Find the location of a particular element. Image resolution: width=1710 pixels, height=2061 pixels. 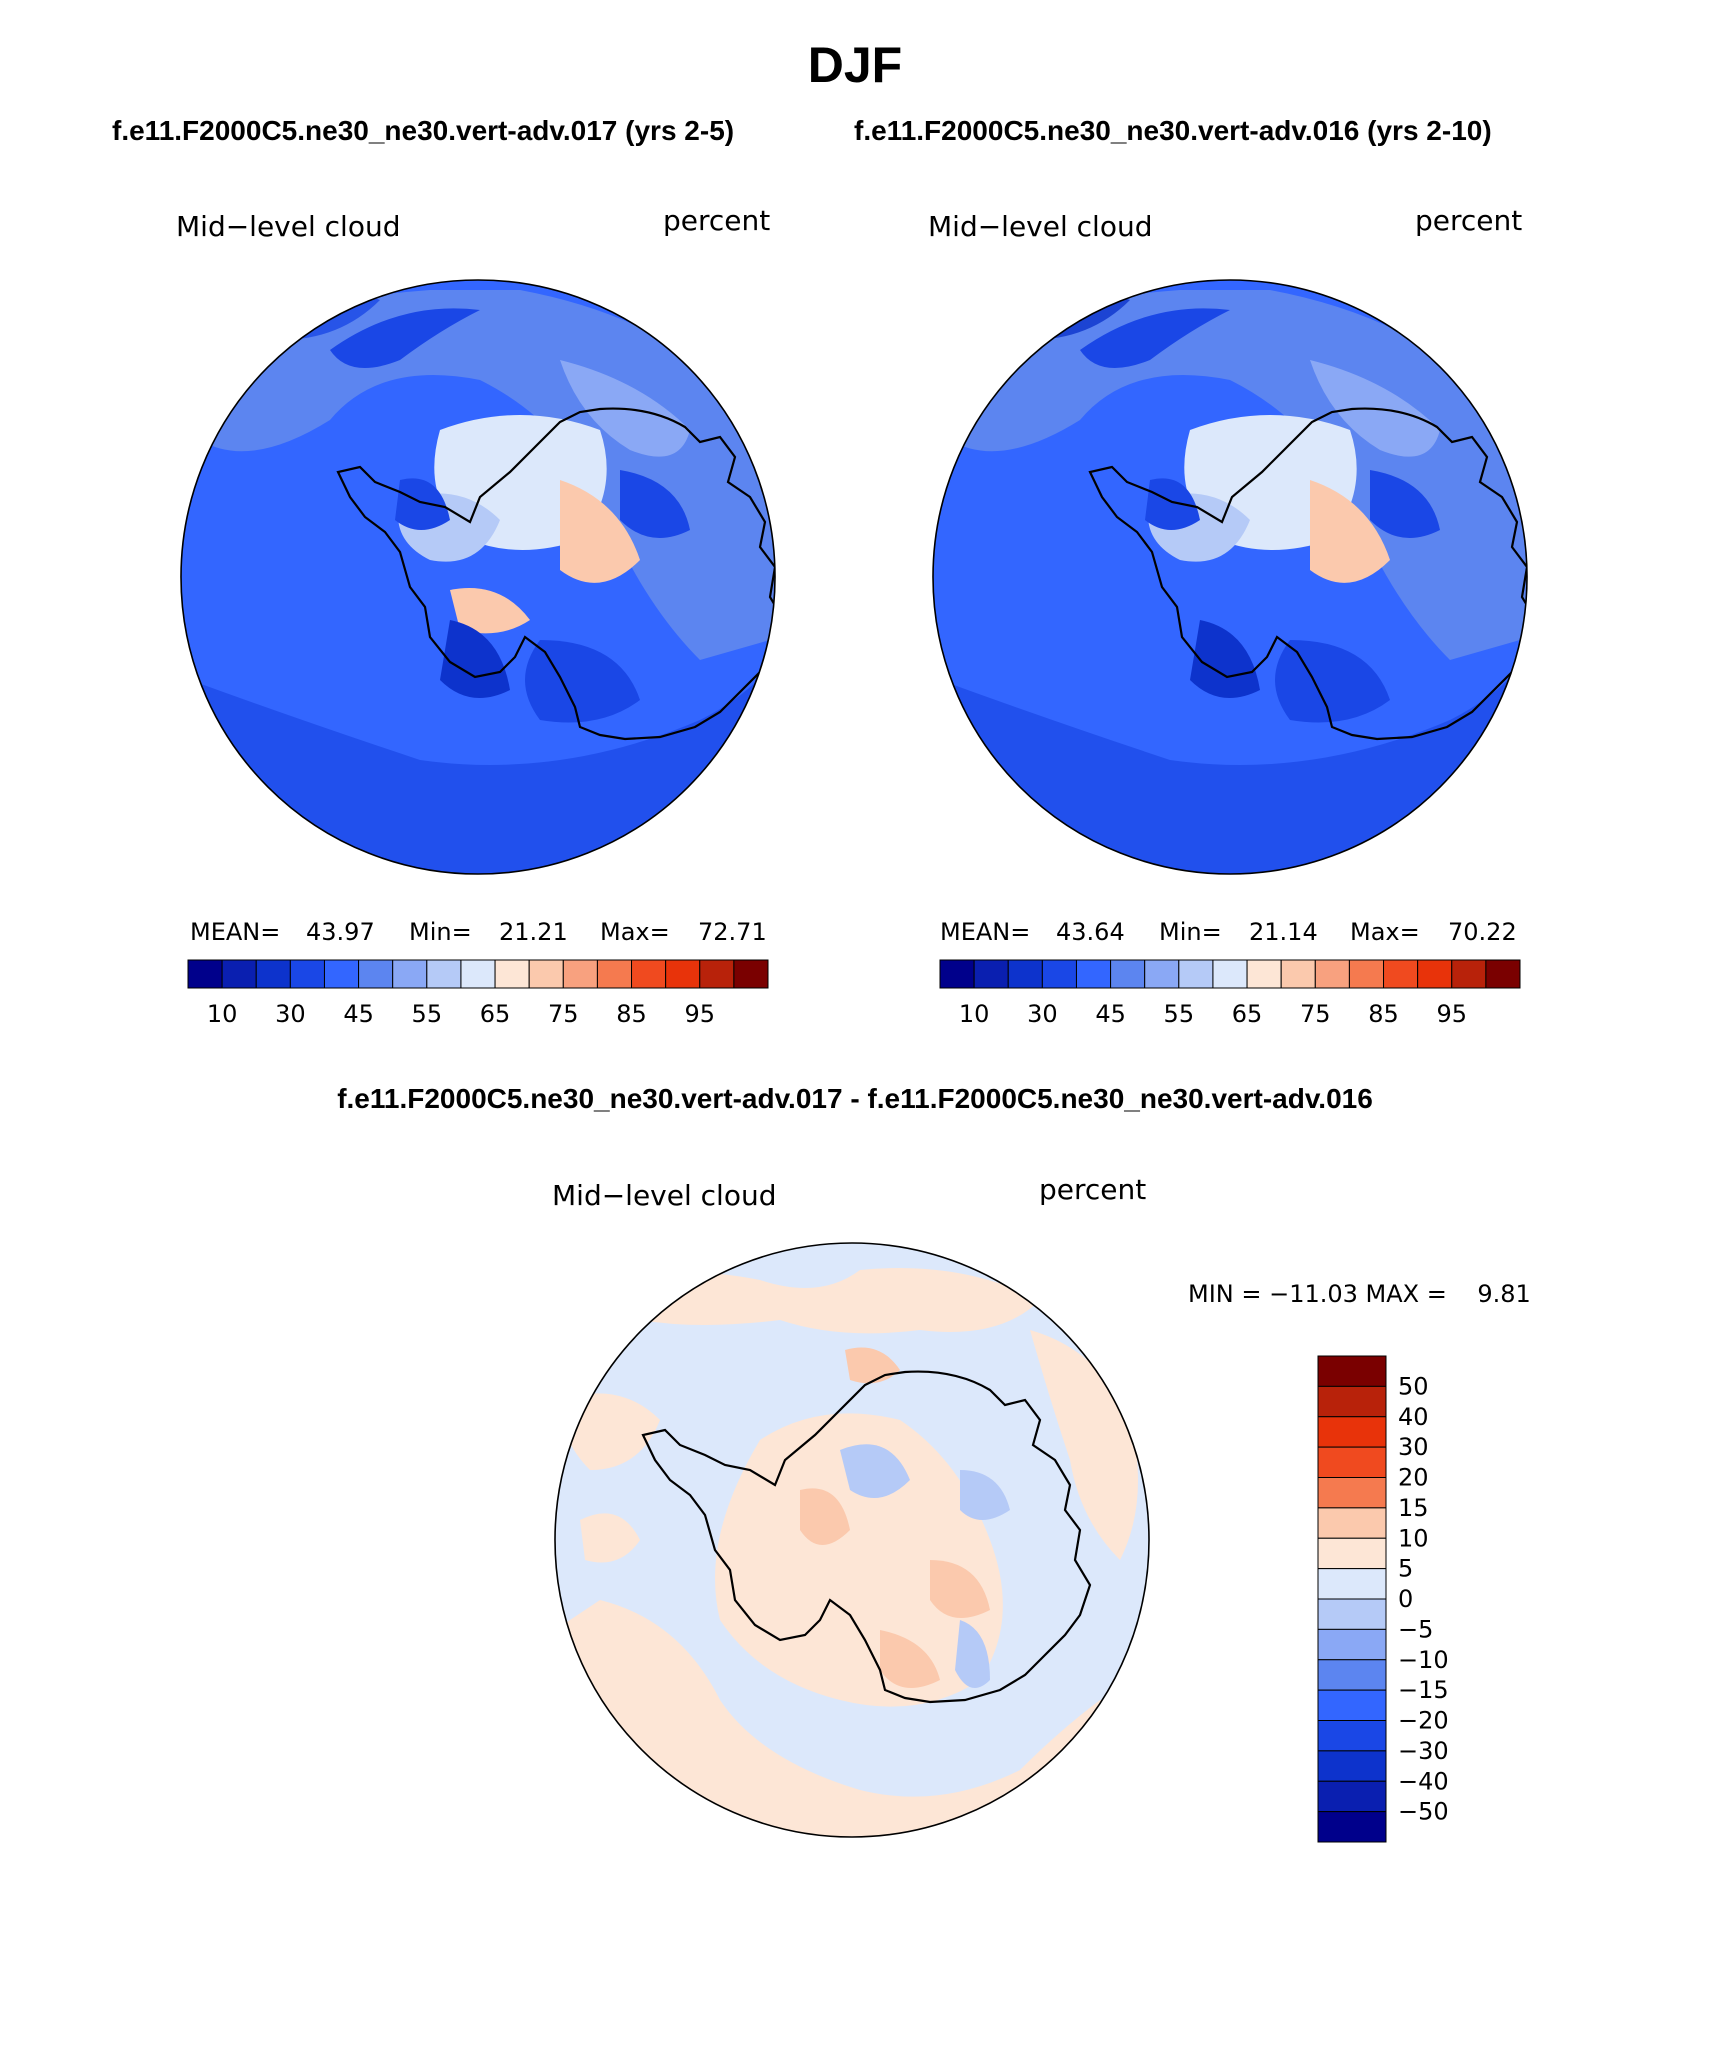

map-diff is located at coordinates (852, 1540).